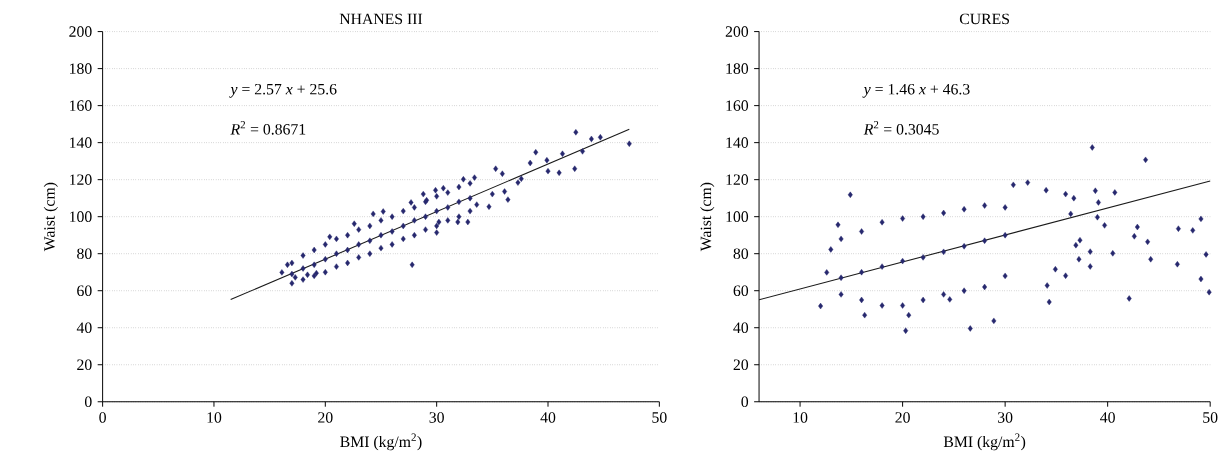 This screenshot has height=471, width=1224. Describe the element at coordinates (102, 417) in the screenshot. I see `x-tick-label: 0` at that location.